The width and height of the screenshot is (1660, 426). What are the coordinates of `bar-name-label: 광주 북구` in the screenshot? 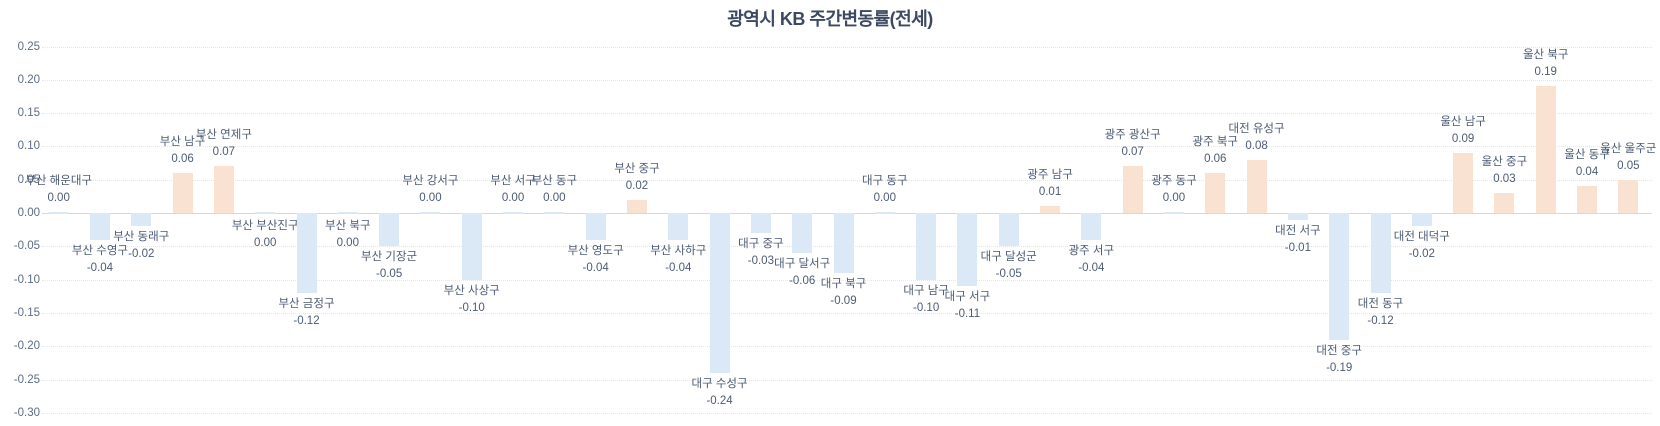 It's located at (1215, 142).